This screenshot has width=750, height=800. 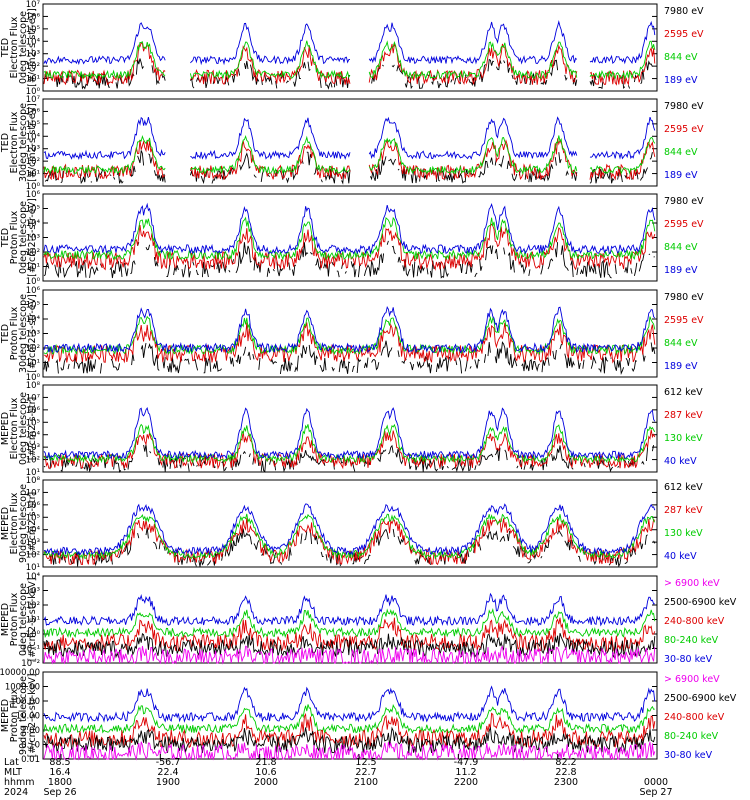 I want to click on y-axis-label: [#/cm2-s-str], so click(x=32, y=428).